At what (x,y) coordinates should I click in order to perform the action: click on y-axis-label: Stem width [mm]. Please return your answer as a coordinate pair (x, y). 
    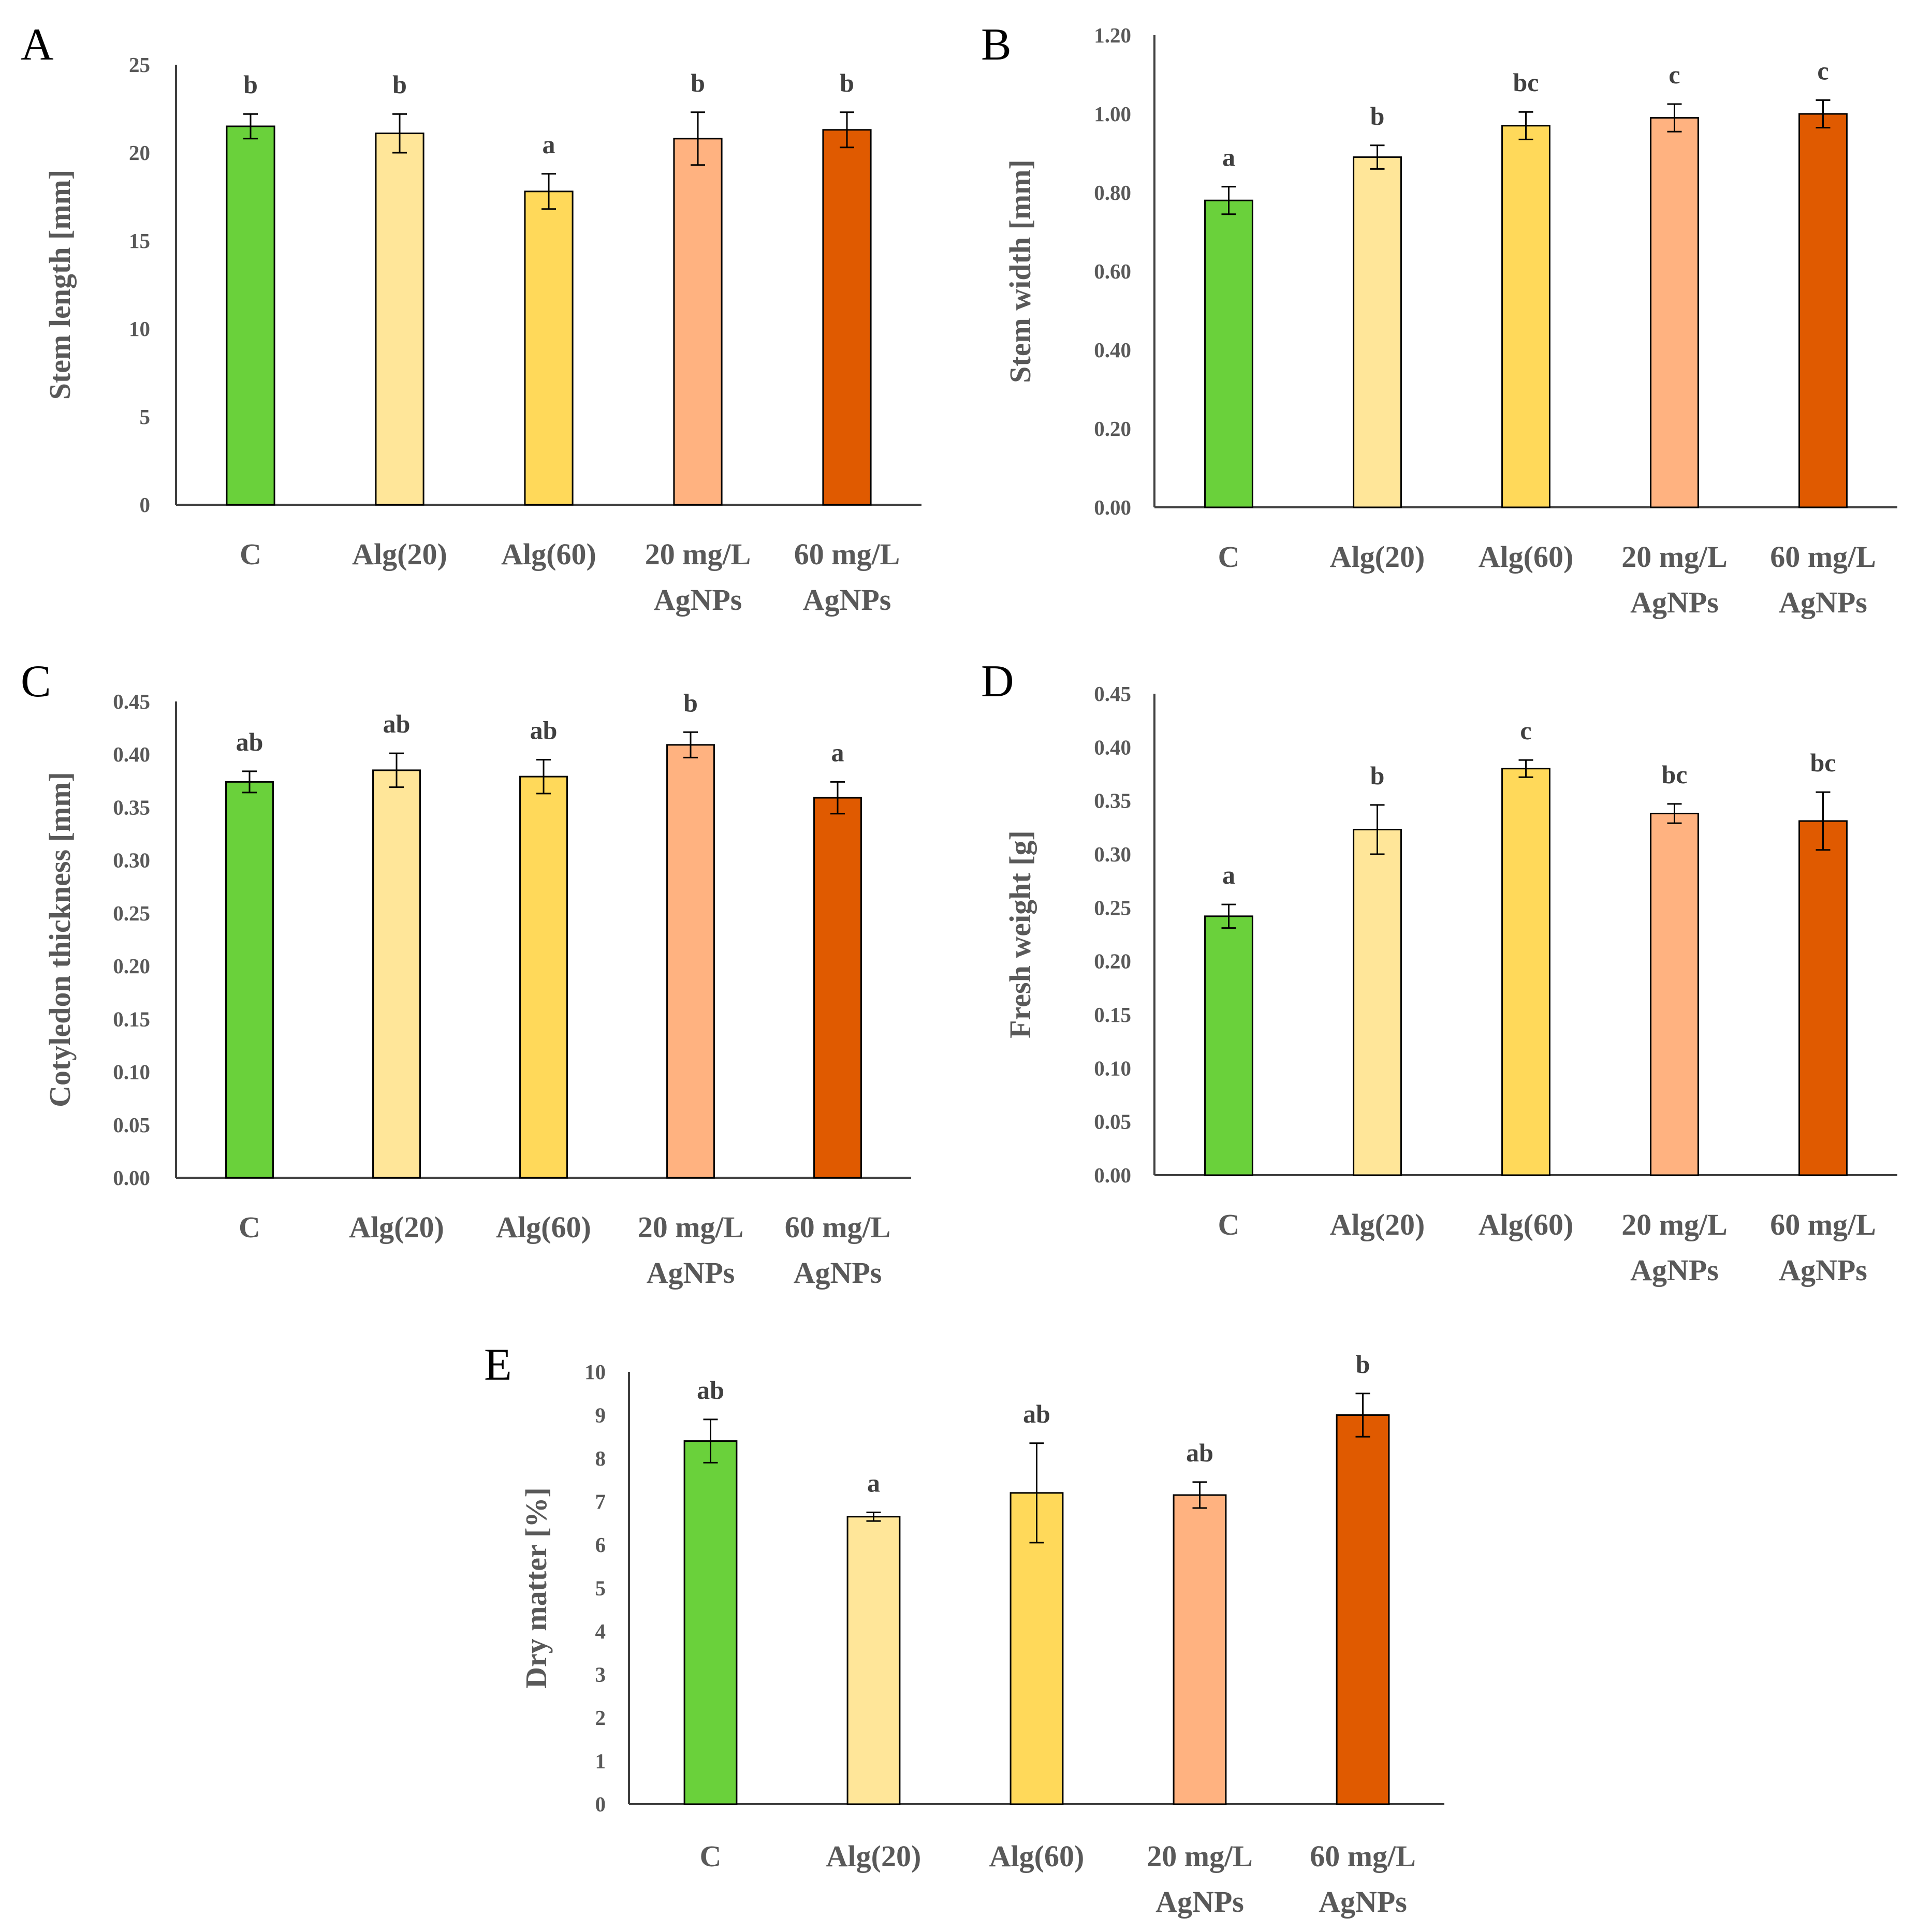
    Looking at the image, I should click on (1020, 271).